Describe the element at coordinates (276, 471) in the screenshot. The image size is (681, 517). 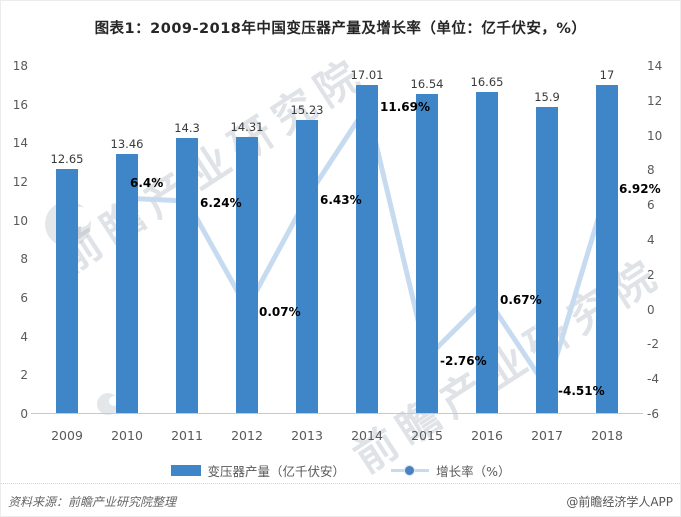
I see `legend-bar-label: 变压器产量（亿千伏安）` at that location.